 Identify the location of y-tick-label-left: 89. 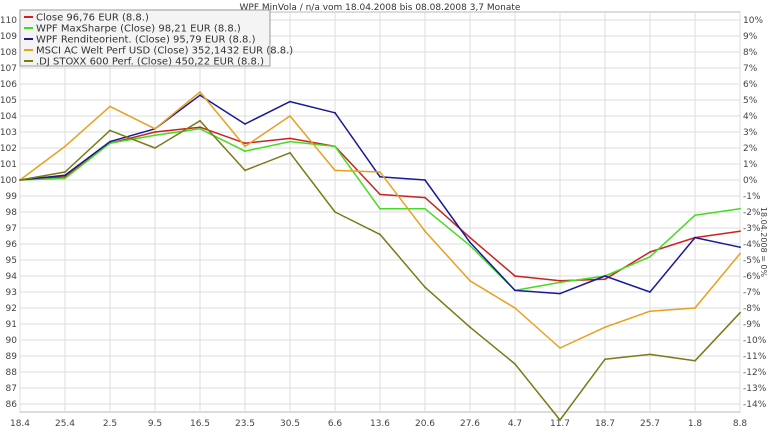
(12, 357).